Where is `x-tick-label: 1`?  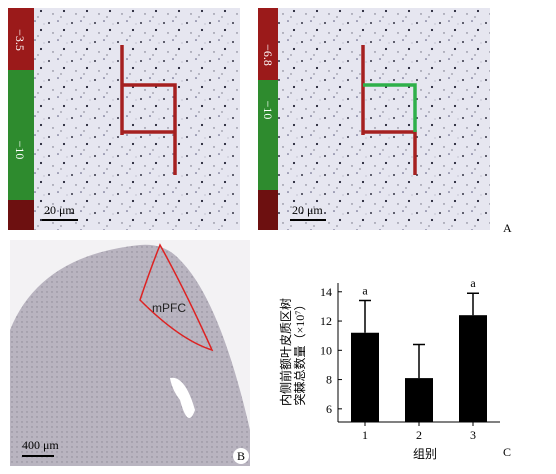 x-tick-label: 1 is located at coordinates (365, 435).